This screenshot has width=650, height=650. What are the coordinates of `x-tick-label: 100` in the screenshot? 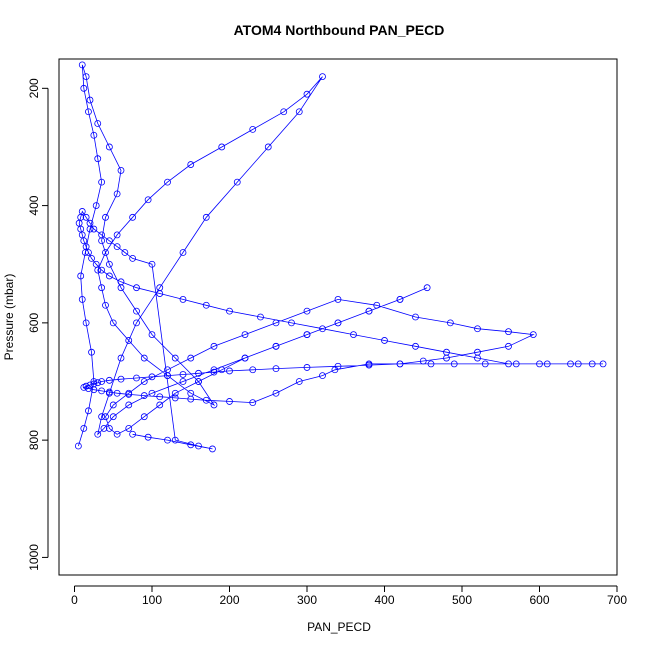 It's located at (152, 600).